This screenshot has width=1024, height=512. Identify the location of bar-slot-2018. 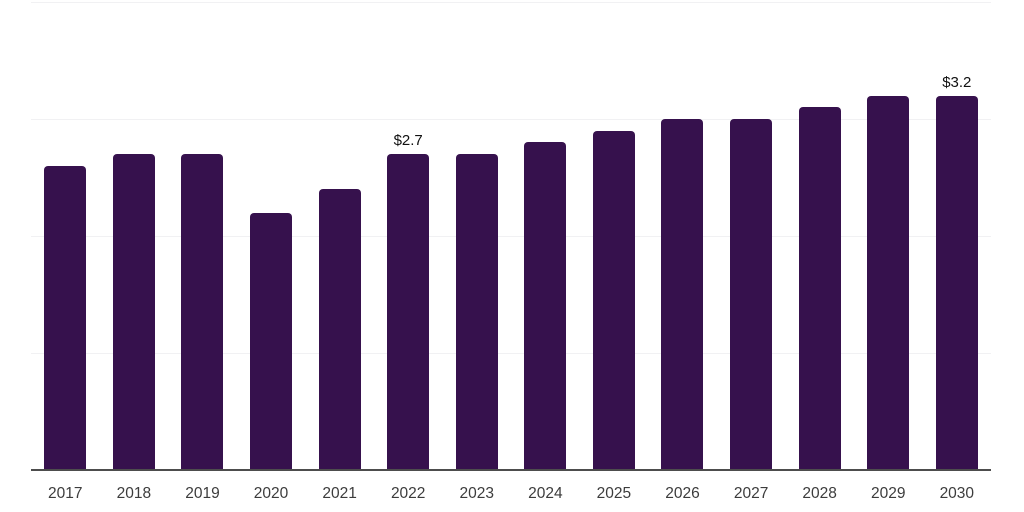
(134, 236).